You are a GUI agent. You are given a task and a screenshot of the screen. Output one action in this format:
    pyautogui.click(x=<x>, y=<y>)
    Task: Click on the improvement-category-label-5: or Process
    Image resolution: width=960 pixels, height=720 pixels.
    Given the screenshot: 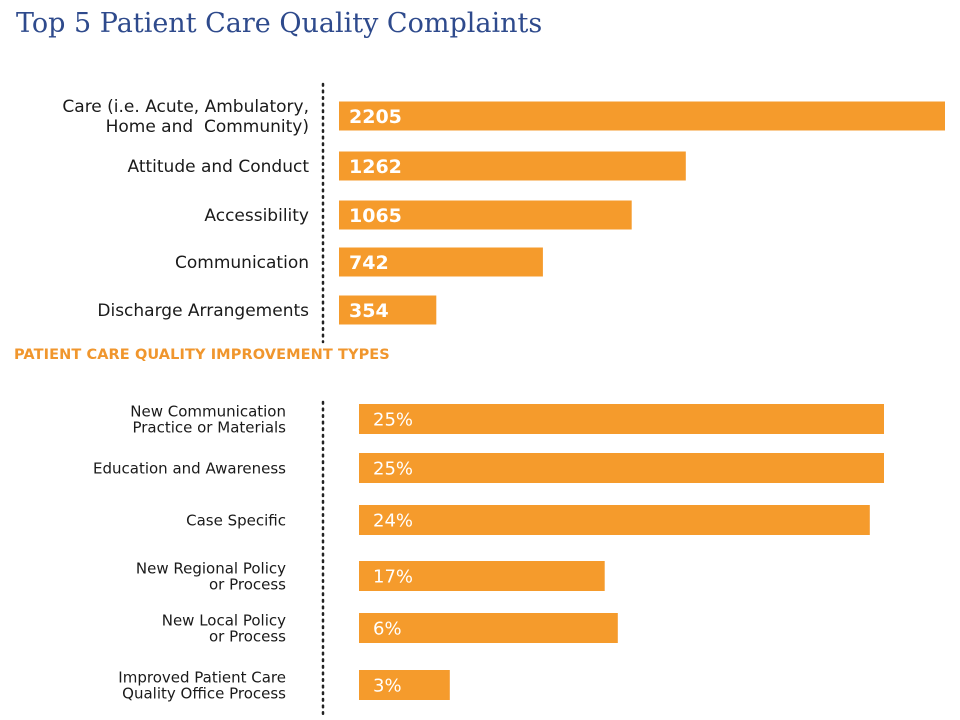 What is the action you would take?
    pyautogui.click(x=247, y=636)
    